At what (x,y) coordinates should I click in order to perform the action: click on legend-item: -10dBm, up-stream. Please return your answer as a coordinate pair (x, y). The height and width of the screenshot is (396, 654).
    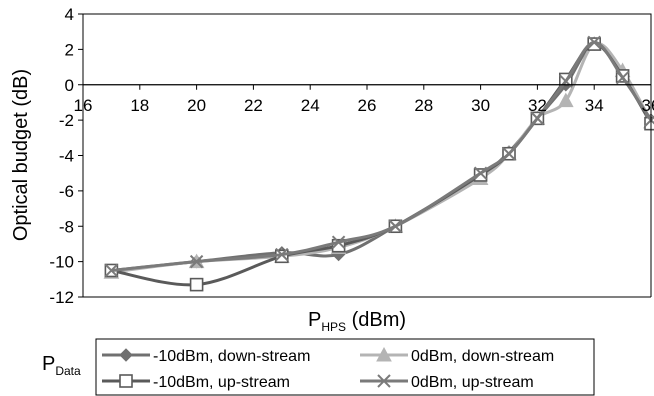
    Looking at the image, I should click on (196, 382).